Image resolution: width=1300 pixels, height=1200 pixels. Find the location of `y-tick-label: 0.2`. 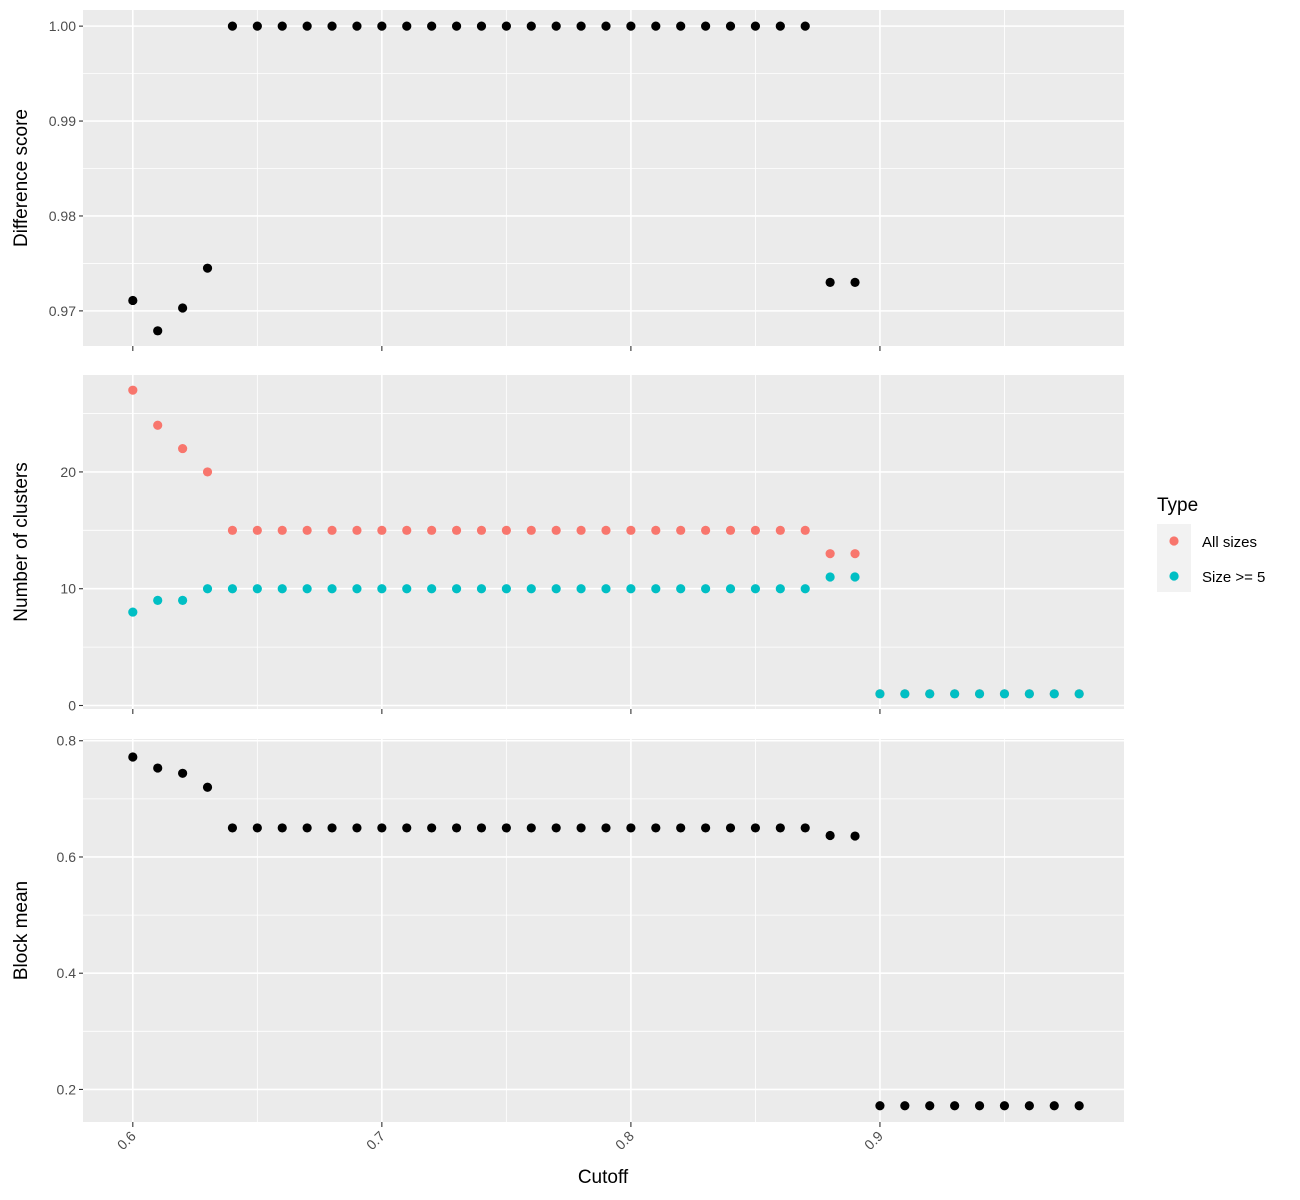

y-tick-label: 0.2 is located at coordinates (67, 1089).